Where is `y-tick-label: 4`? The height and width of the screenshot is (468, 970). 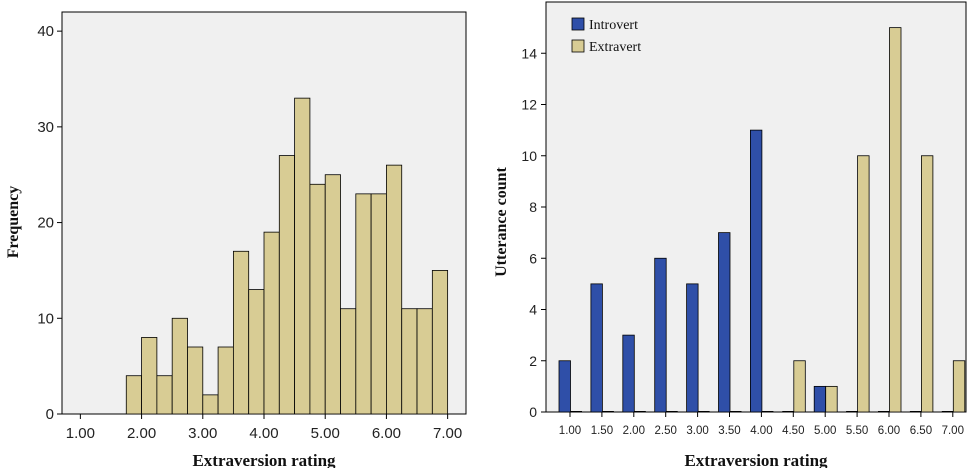 y-tick-label: 4 is located at coordinates (533, 310).